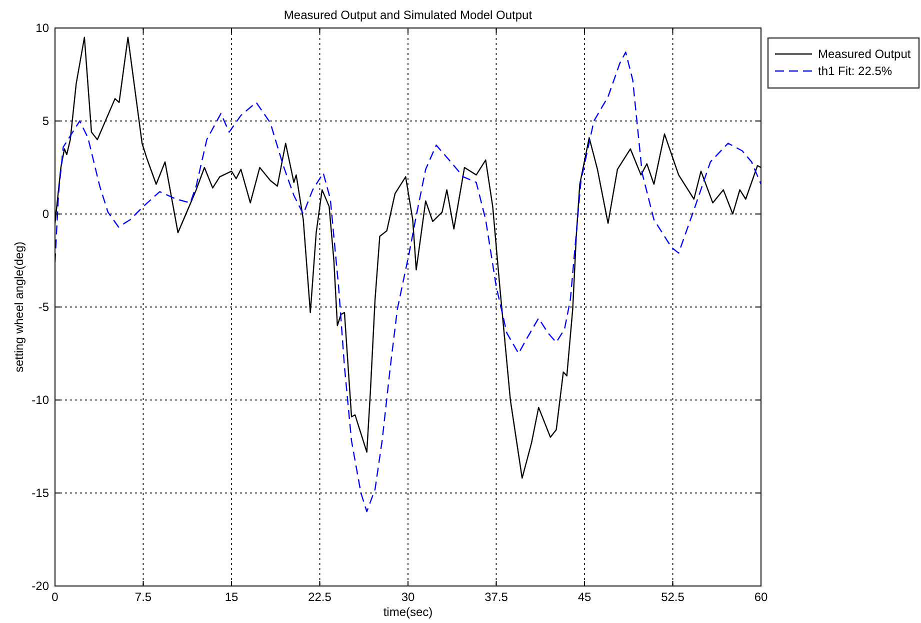 This screenshot has width=921, height=623. Describe the element at coordinates (143, 597) in the screenshot. I see `x-tick-label: 7.5` at that location.